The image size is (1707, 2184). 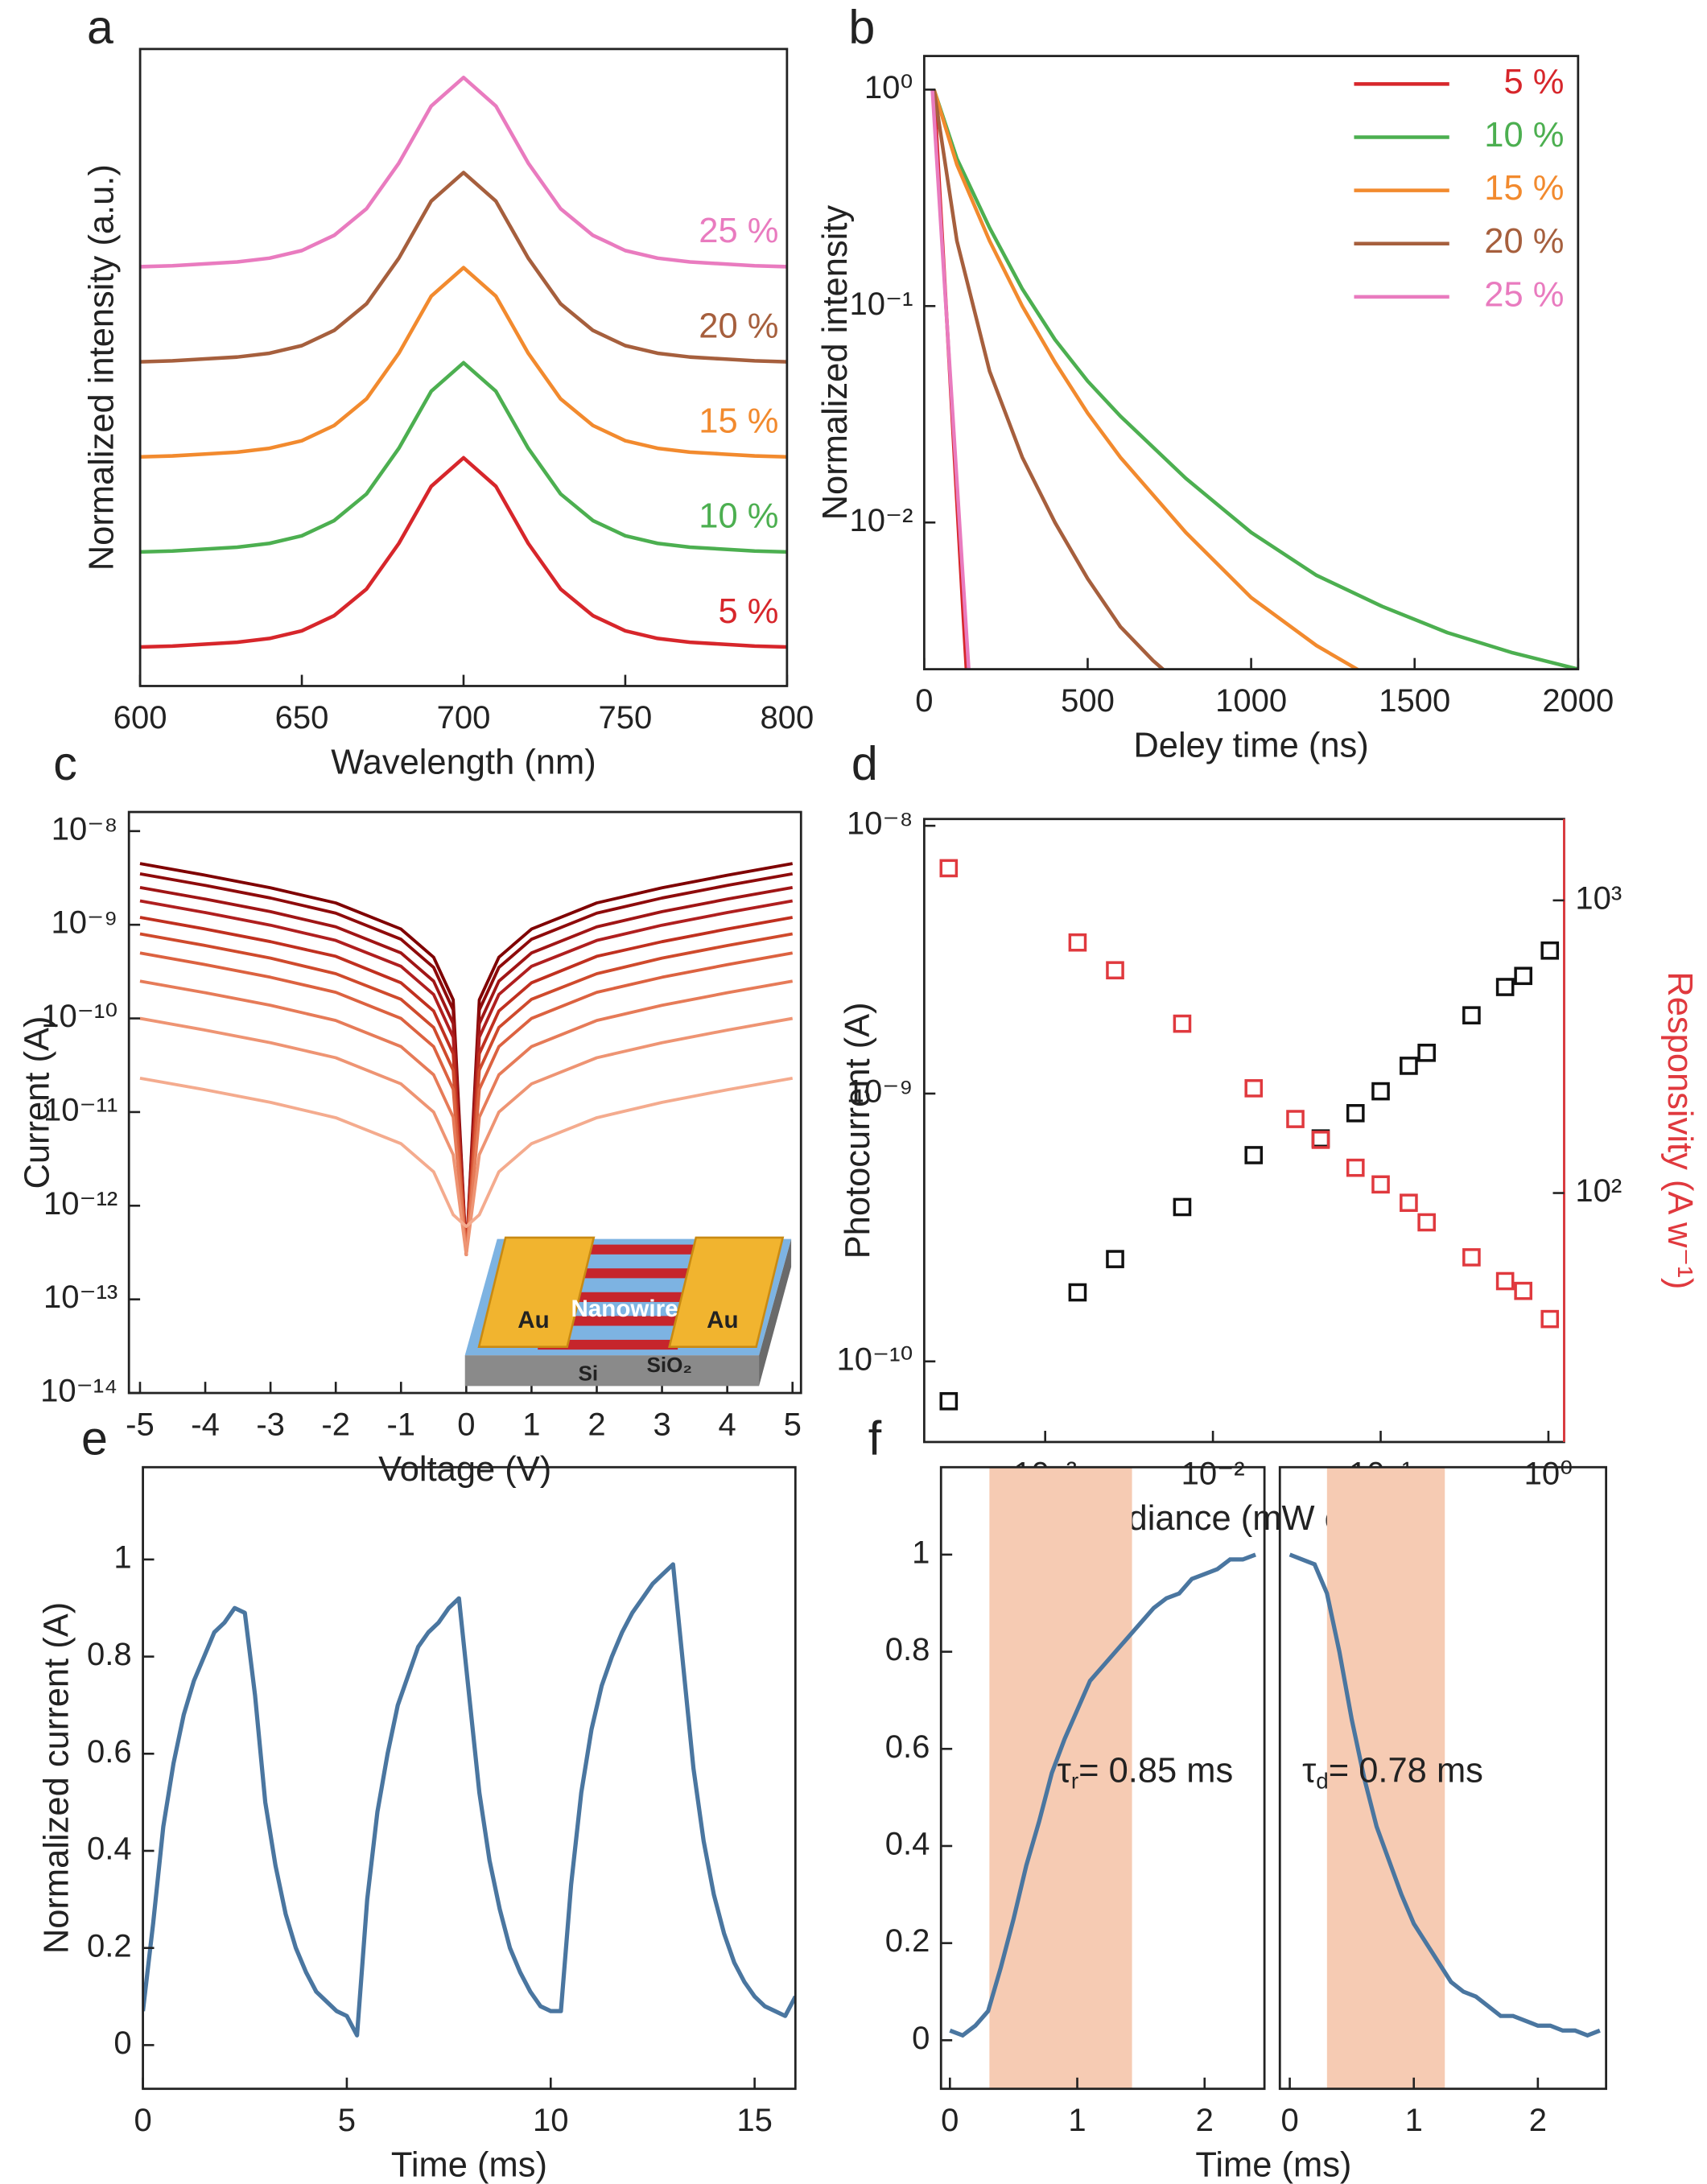 I want to click on series-label: 5 %, so click(x=748, y=612).